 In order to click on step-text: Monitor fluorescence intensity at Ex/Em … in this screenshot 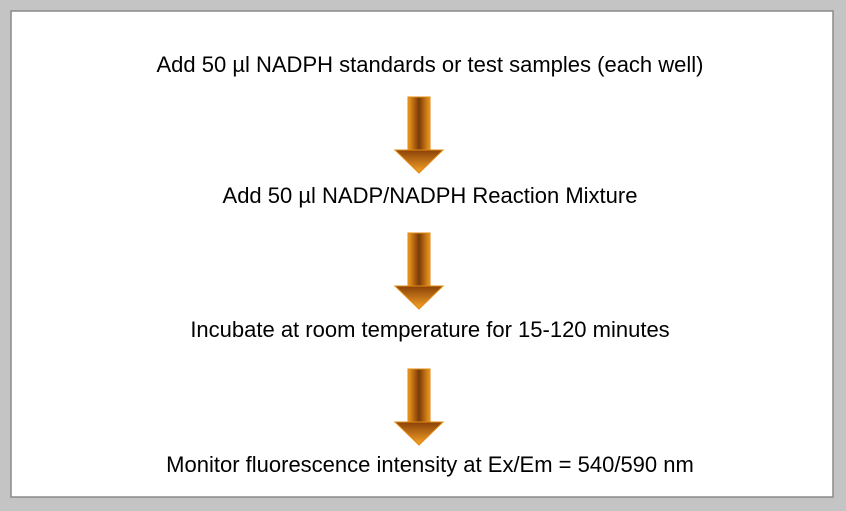, I will do `click(430, 464)`.